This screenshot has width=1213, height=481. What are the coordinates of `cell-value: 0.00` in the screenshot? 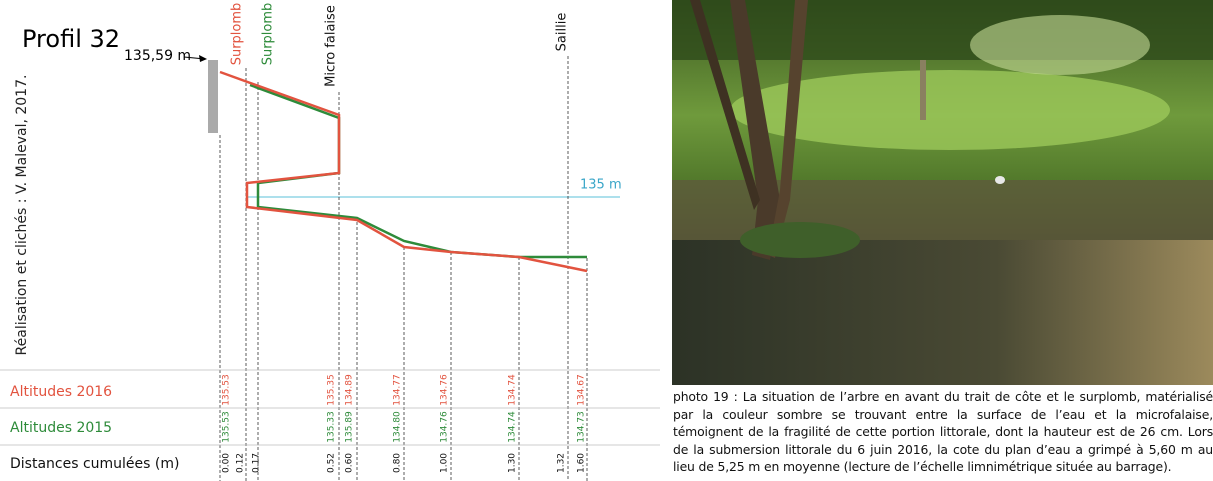 It's located at (227, 463).